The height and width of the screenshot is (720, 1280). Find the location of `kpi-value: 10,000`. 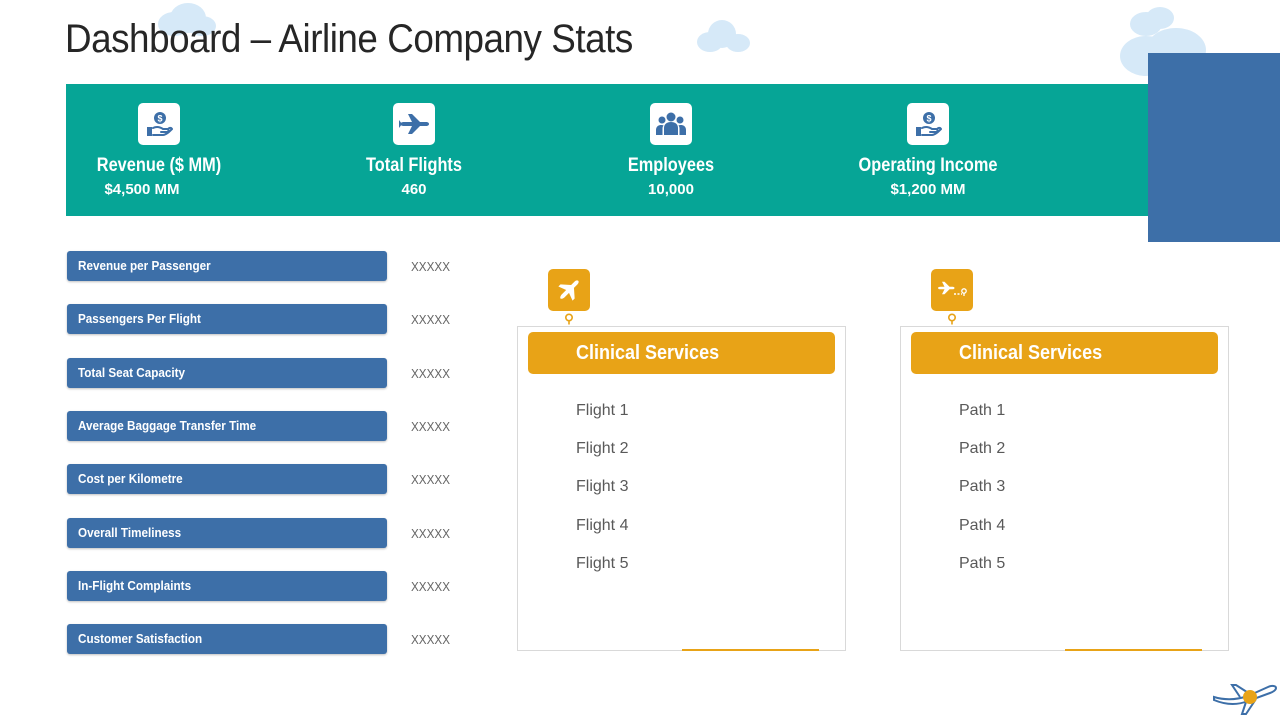

kpi-value: 10,000 is located at coordinates (671, 189).